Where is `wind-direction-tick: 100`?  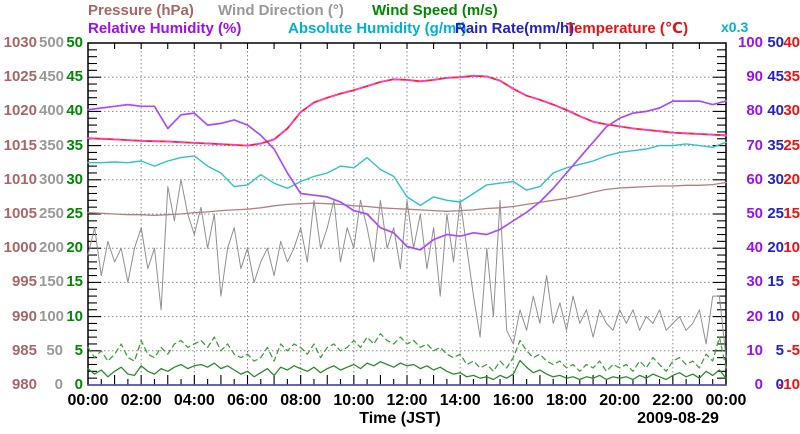
wind-direction-tick: 100 is located at coordinates (52, 316).